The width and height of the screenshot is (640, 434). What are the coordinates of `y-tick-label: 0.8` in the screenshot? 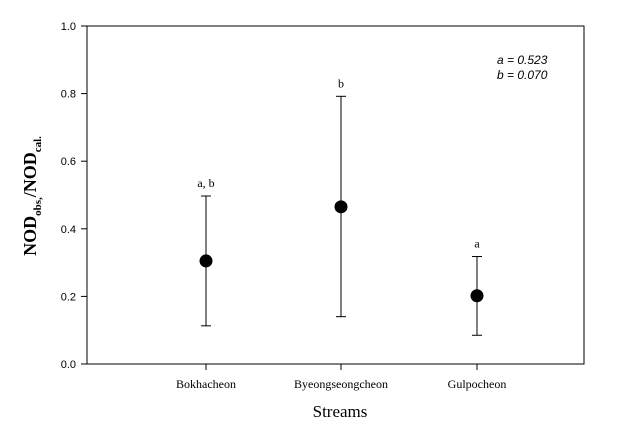 It's located at (68, 95).